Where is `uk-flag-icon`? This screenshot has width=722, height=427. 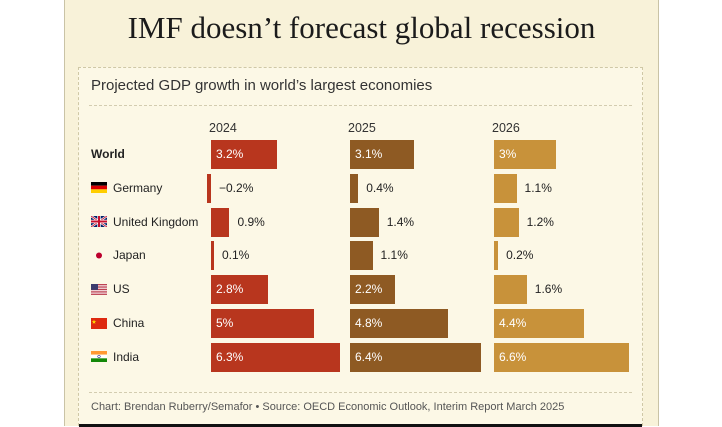
uk-flag-icon is located at coordinates (99, 222).